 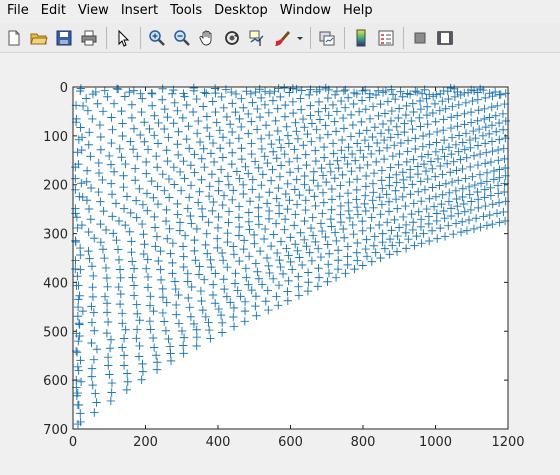 I want to click on menu-desktop: Desktop, so click(x=241, y=10).